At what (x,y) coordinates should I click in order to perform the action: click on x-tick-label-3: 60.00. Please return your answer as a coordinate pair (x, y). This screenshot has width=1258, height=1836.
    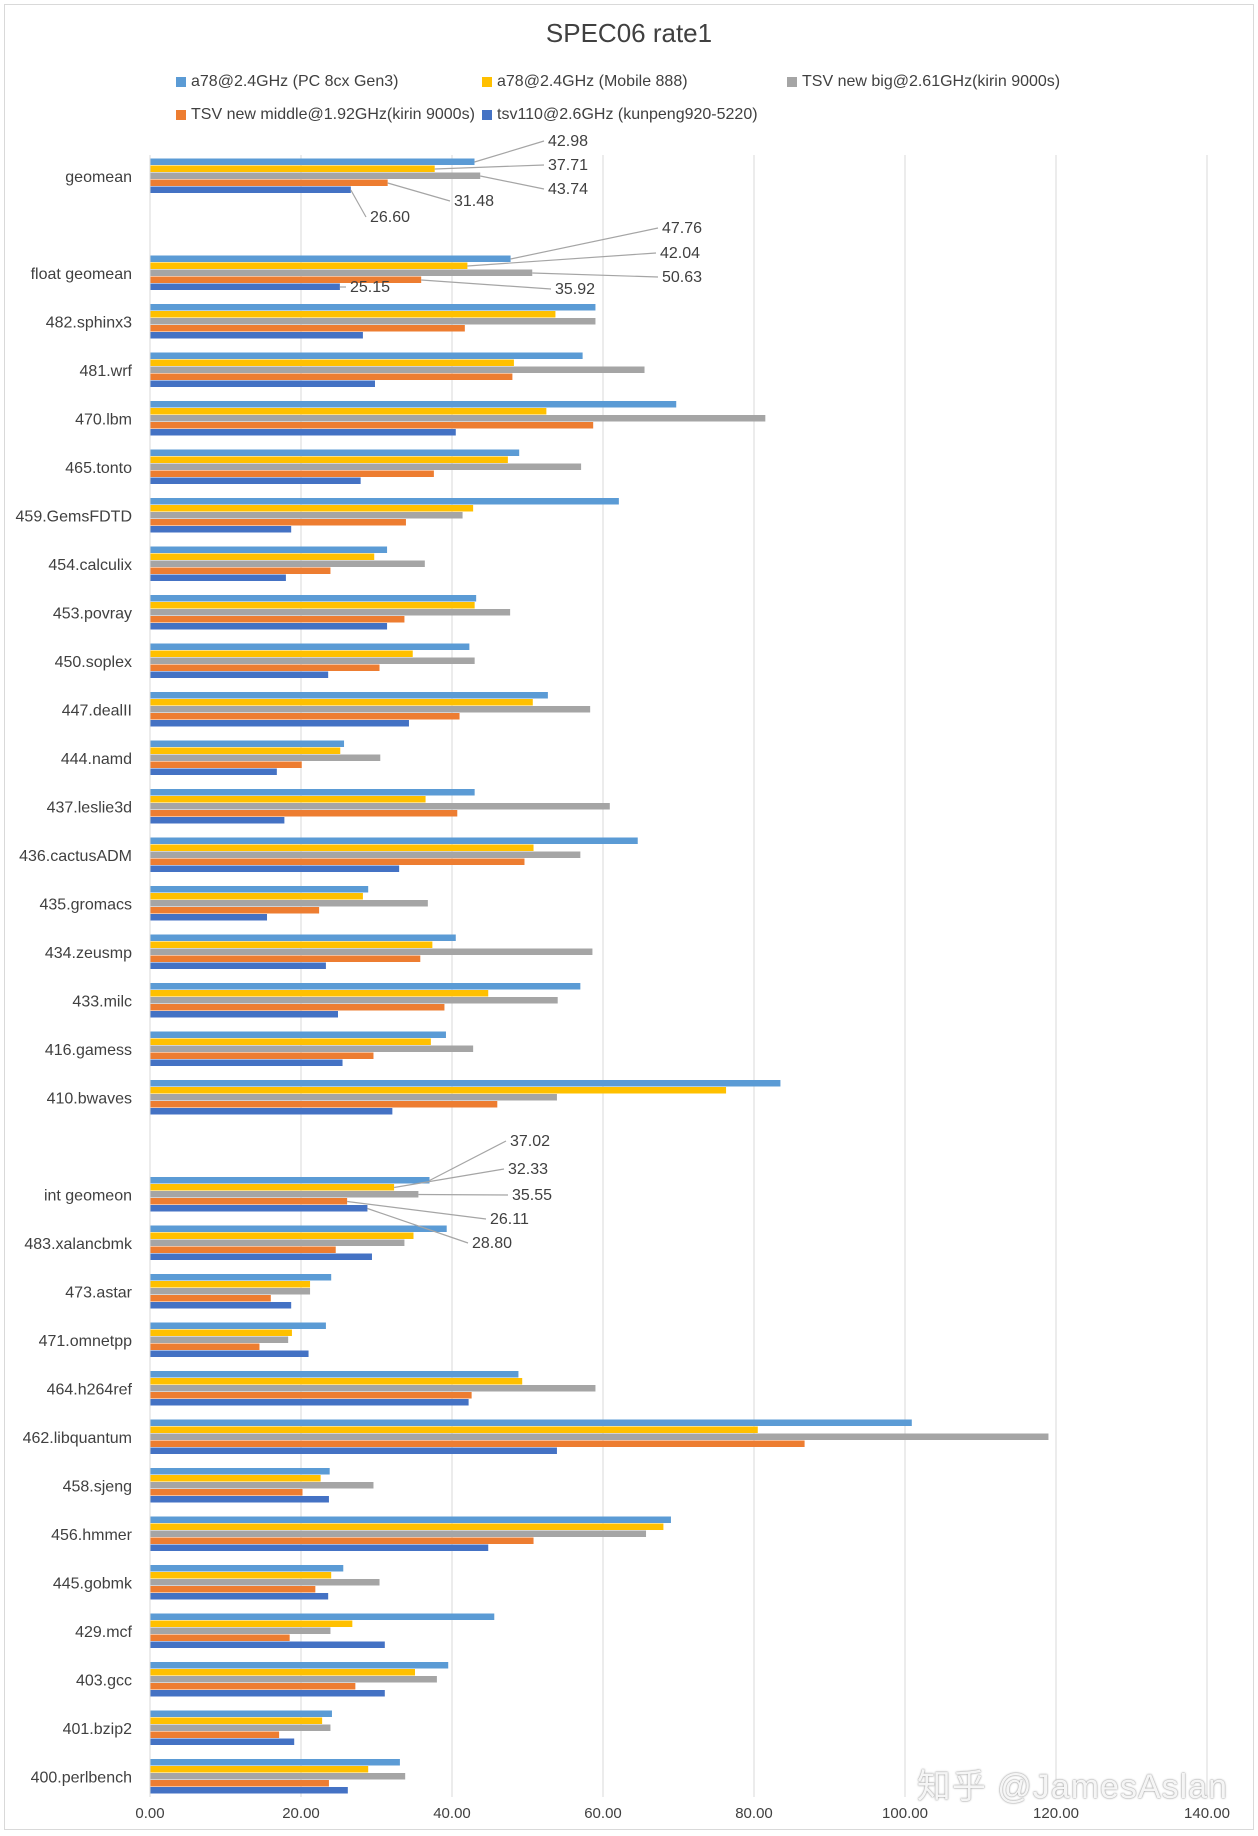
    Looking at the image, I should click on (603, 1813).